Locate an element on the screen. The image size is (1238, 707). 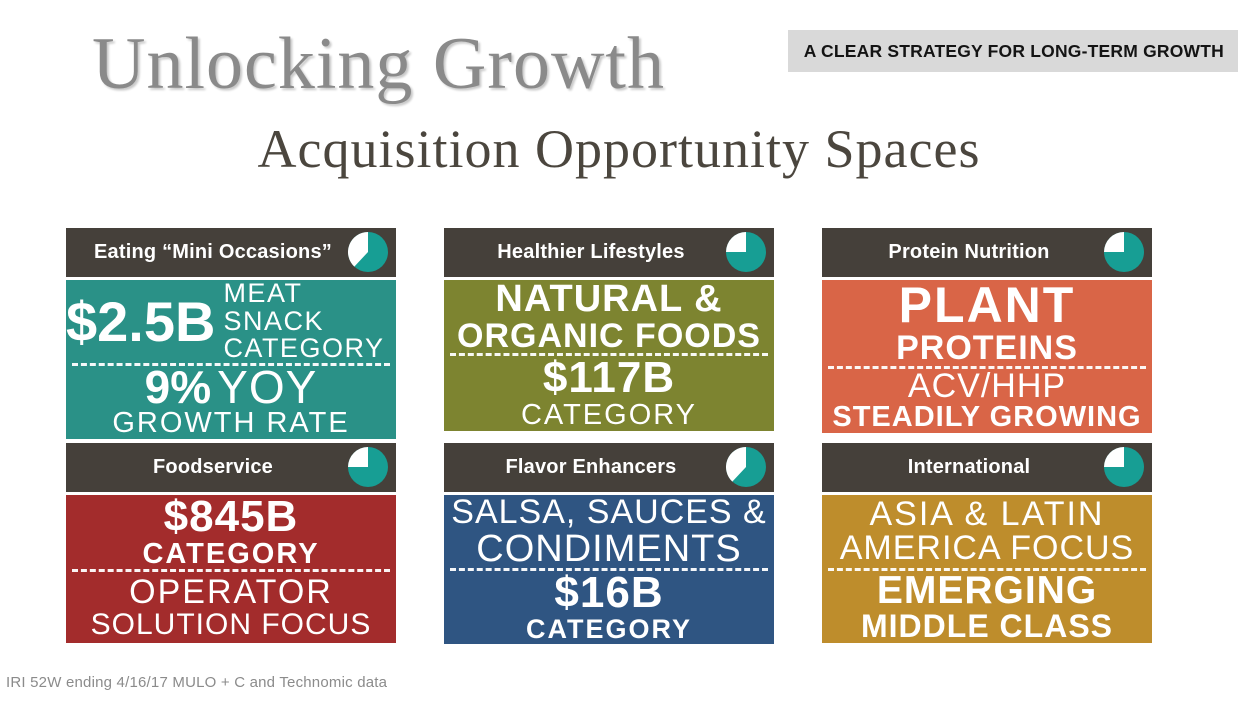
card-body: NATURAL & ORGANIC FOODS $117B CATEGORY is located at coordinates (609, 355).